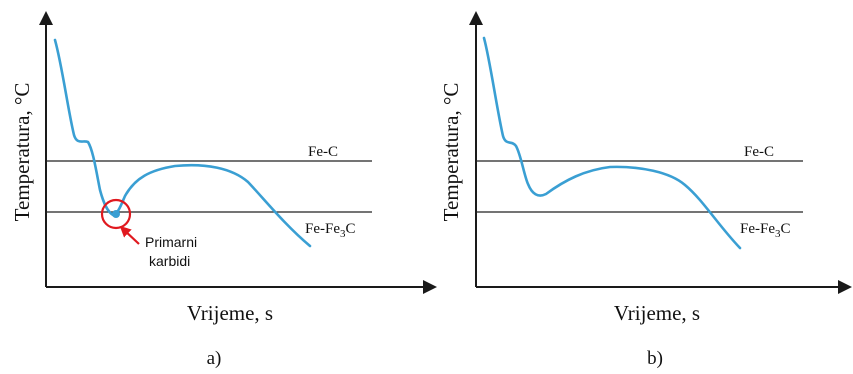 This screenshot has height=374, width=853. What do you see at coordinates (657, 313) in the screenshot?
I see `panel-b-x-label: Vrijeme, s` at bounding box center [657, 313].